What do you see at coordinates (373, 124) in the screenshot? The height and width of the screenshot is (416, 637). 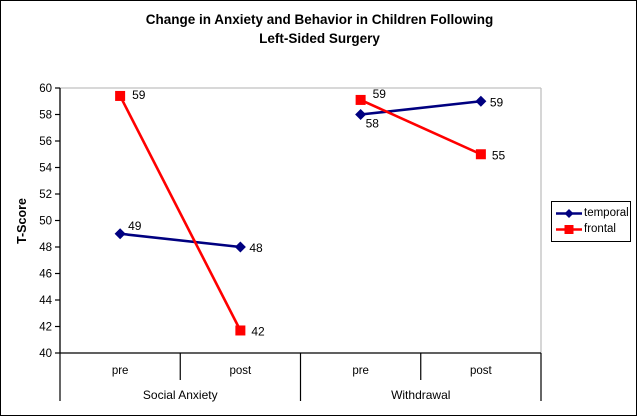 I see `data-label-temporal: 58` at bounding box center [373, 124].